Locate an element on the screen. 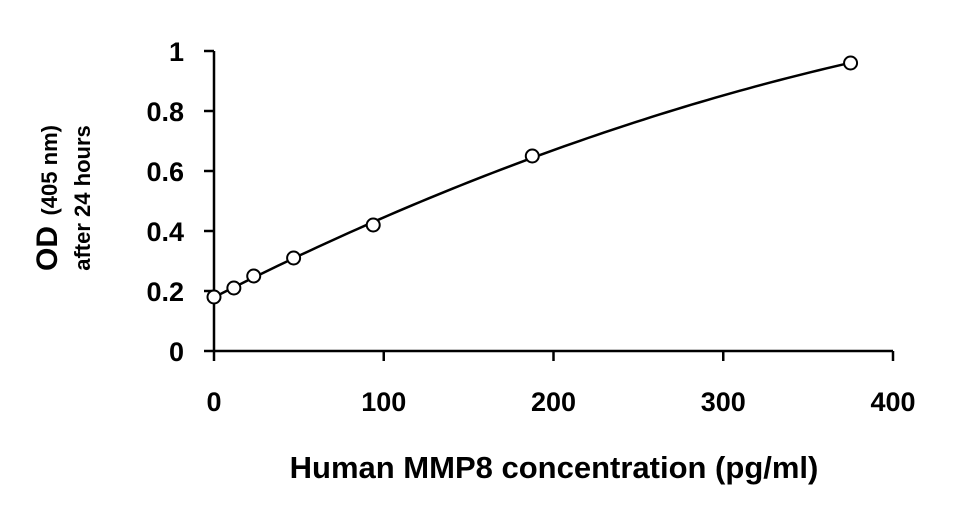 The height and width of the screenshot is (517, 964). x-ticks: 0 100 200 300 400 is located at coordinates (561, 384).